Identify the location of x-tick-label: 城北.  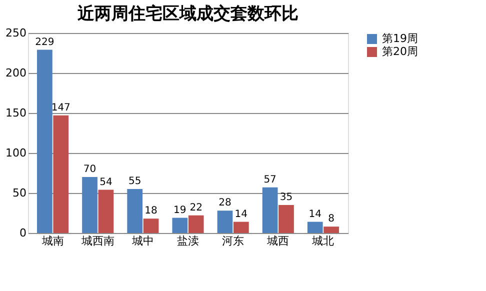
(322, 241).